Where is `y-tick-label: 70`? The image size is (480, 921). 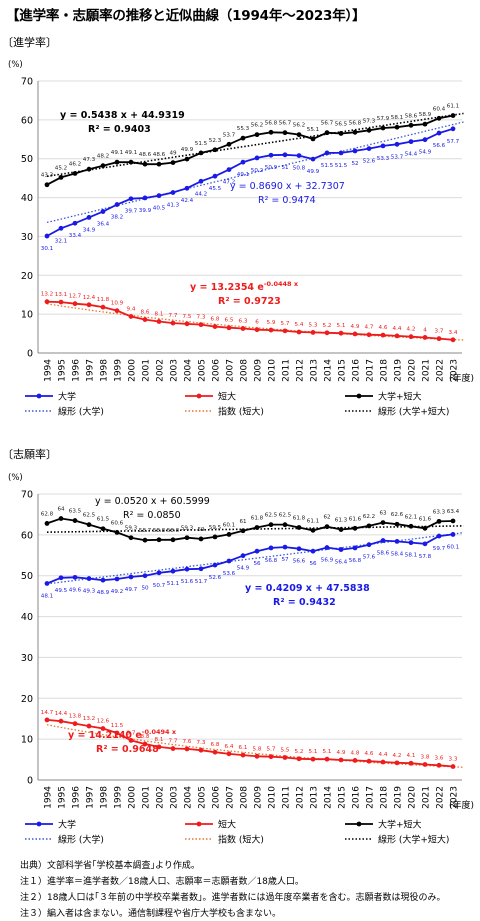
y-tick-label: 70 is located at coordinates (27, 495).